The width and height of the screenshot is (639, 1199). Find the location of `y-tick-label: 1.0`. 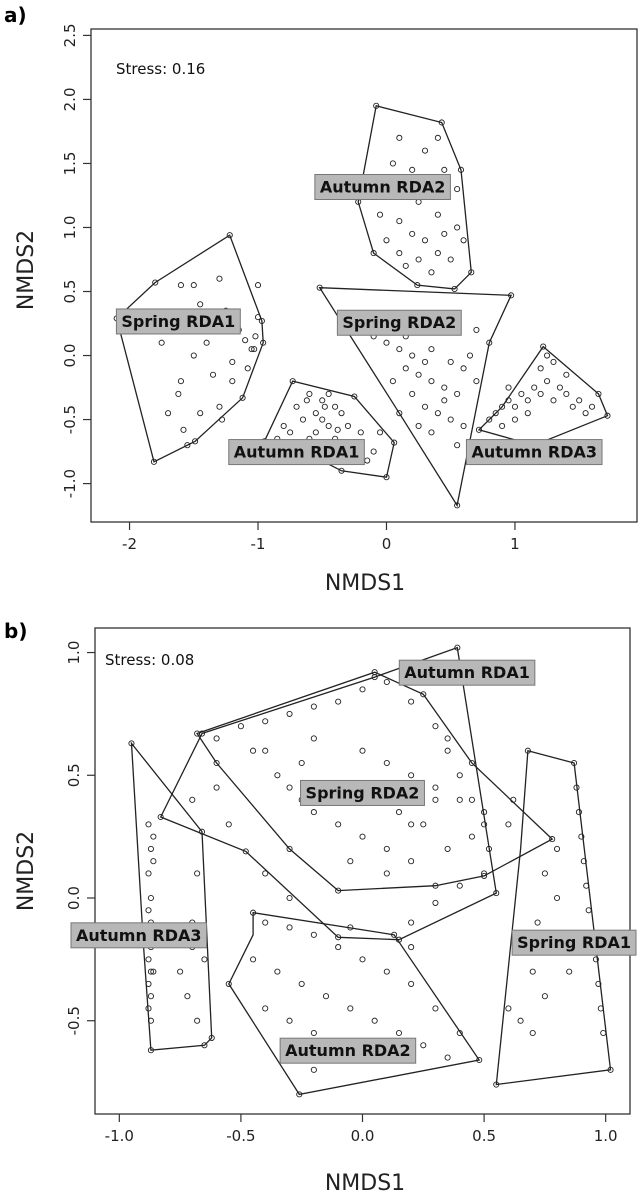

y-tick-label: 1.0 is located at coordinates (70, 228).